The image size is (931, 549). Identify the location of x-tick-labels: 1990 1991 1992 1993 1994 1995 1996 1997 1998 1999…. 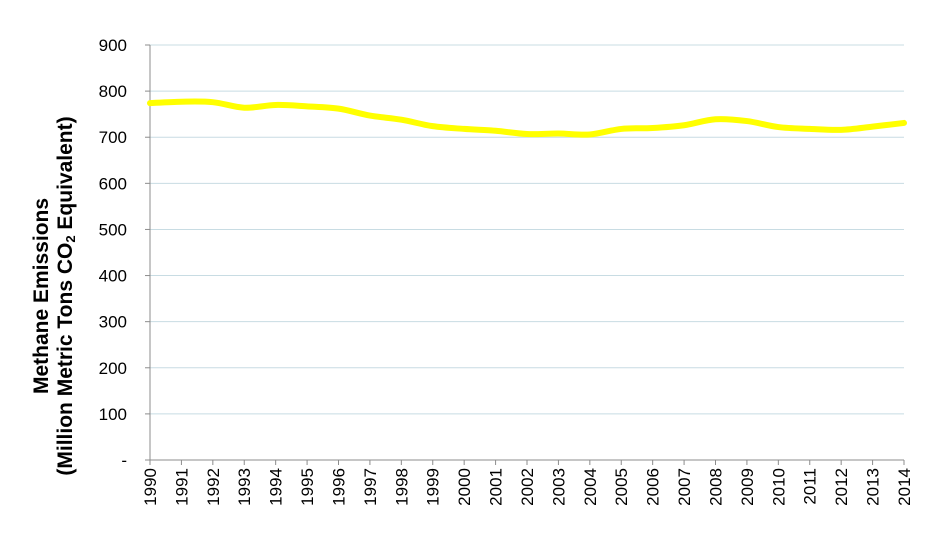
(527, 487).